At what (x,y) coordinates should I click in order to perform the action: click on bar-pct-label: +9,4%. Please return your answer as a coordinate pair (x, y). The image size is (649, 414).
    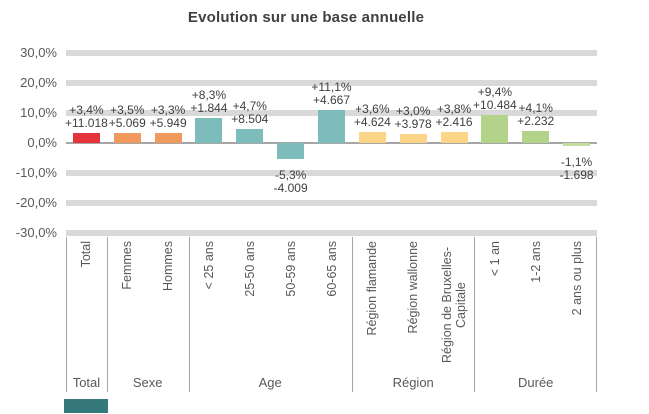
    Looking at the image, I should click on (495, 91).